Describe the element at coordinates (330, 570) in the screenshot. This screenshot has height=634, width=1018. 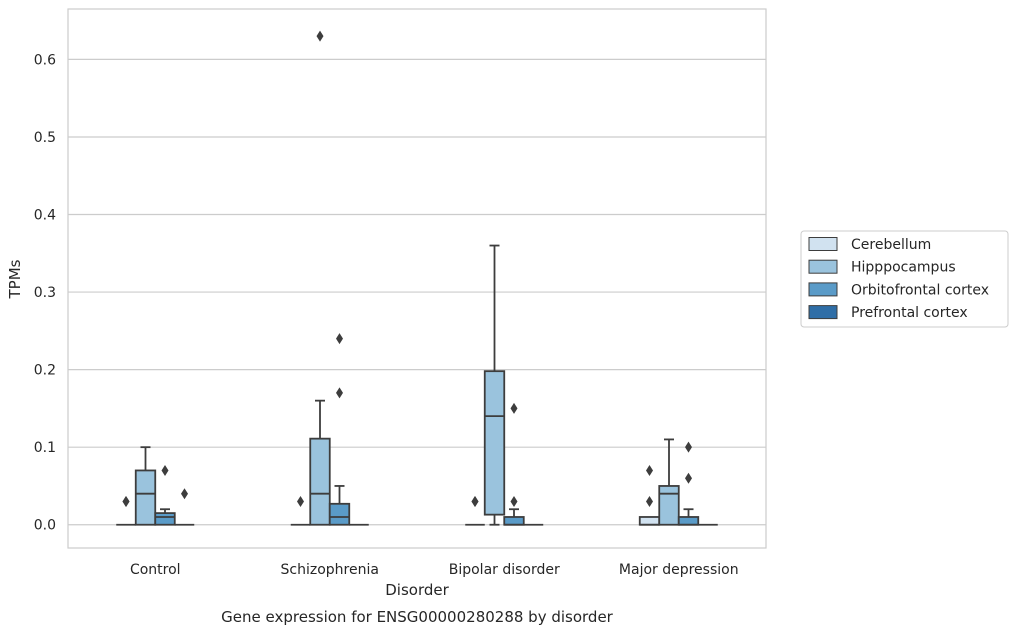
I see `x-tick-label: Schizophrenia` at that location.